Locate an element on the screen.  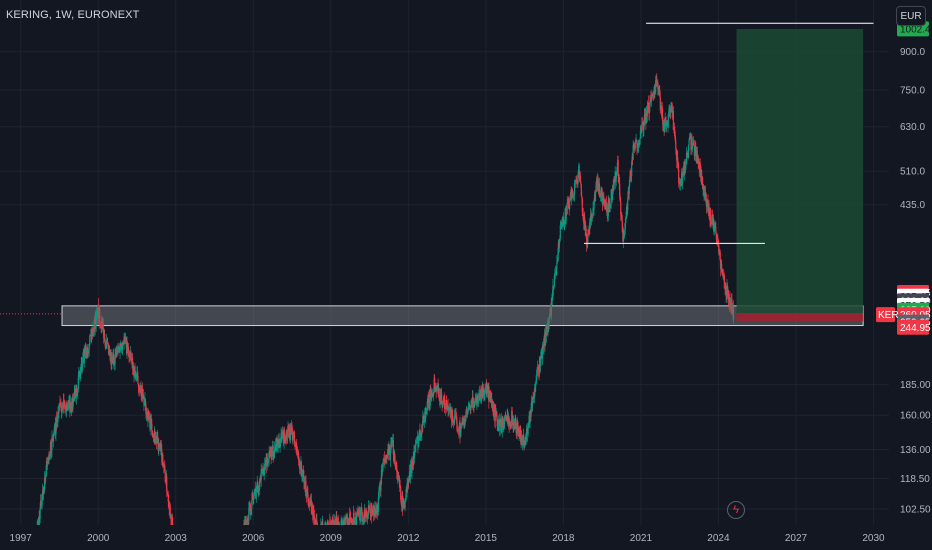
price-tag-label: 244.95 is located at coordinates (915, 328).